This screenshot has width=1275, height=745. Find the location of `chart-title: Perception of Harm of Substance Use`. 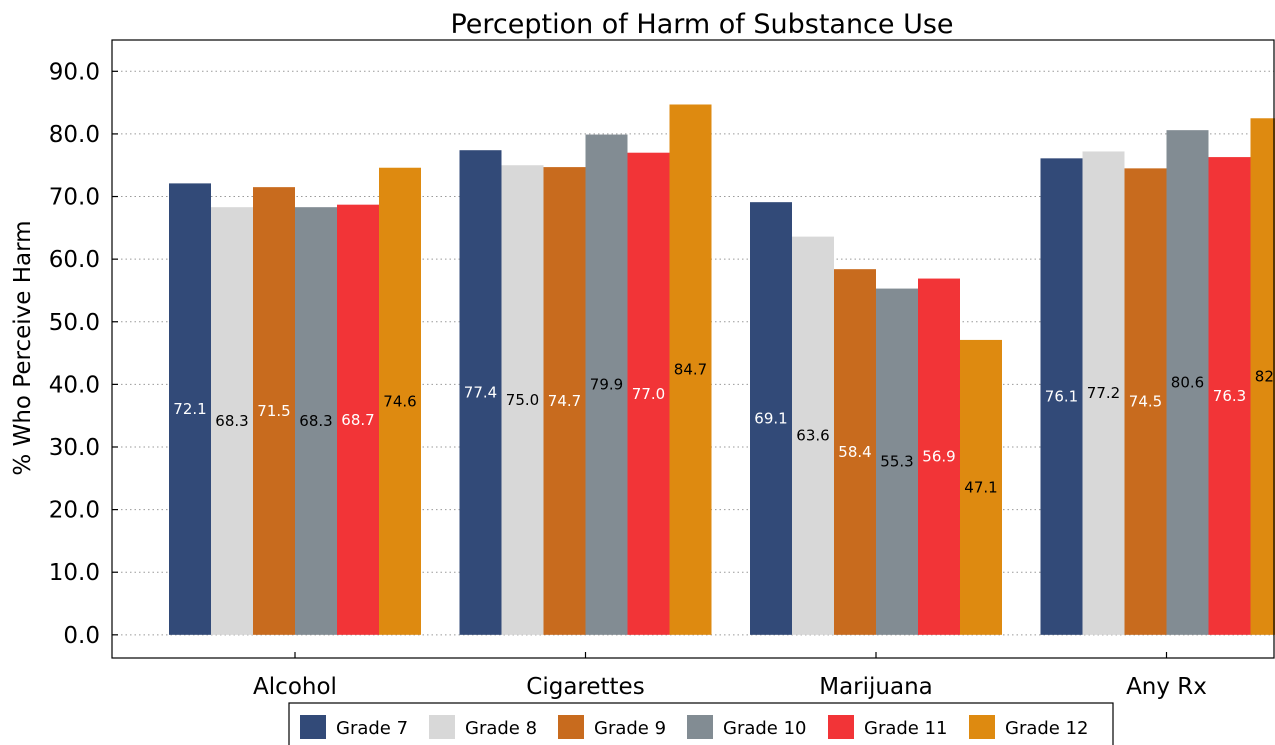

chart-title: Perception of Harm of Substance Use is located at coordinates (701, 24).